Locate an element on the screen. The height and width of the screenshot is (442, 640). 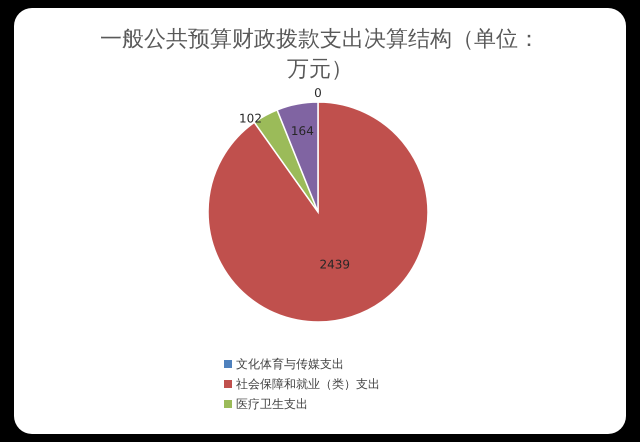
legend-label: 医疗卫生支出 is located at coordinates (272, 404).